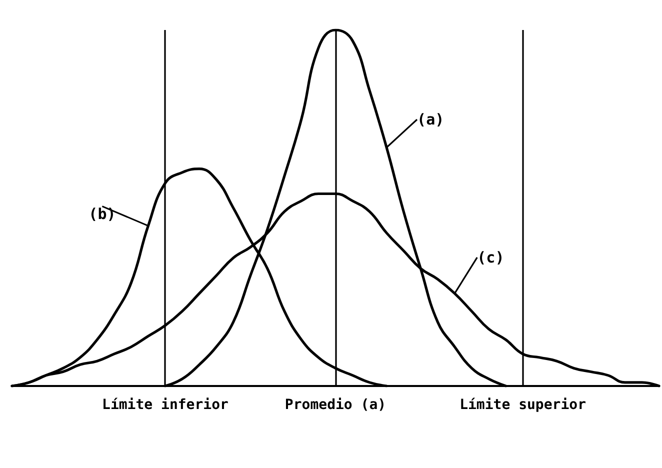 This screenshot has width=662, height=468. I want to click on text: (a), so click(430, 119).